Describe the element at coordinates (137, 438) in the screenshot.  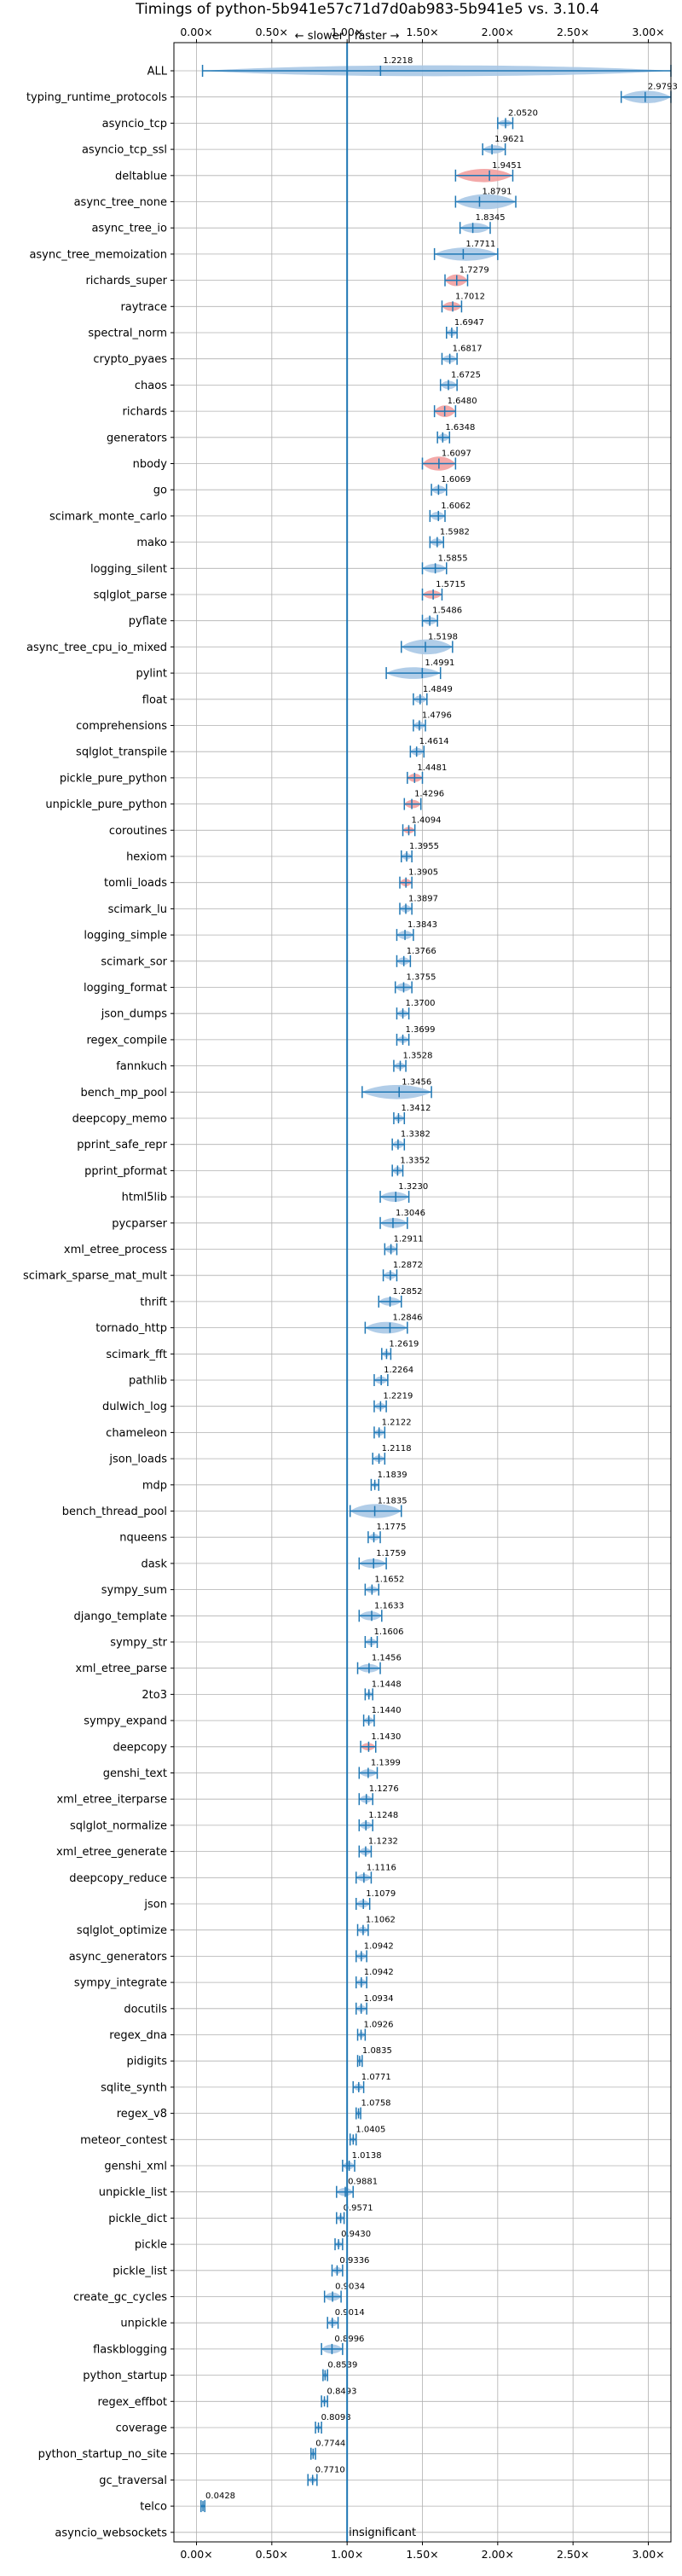
I see `benchmark-label: generators` at that location.